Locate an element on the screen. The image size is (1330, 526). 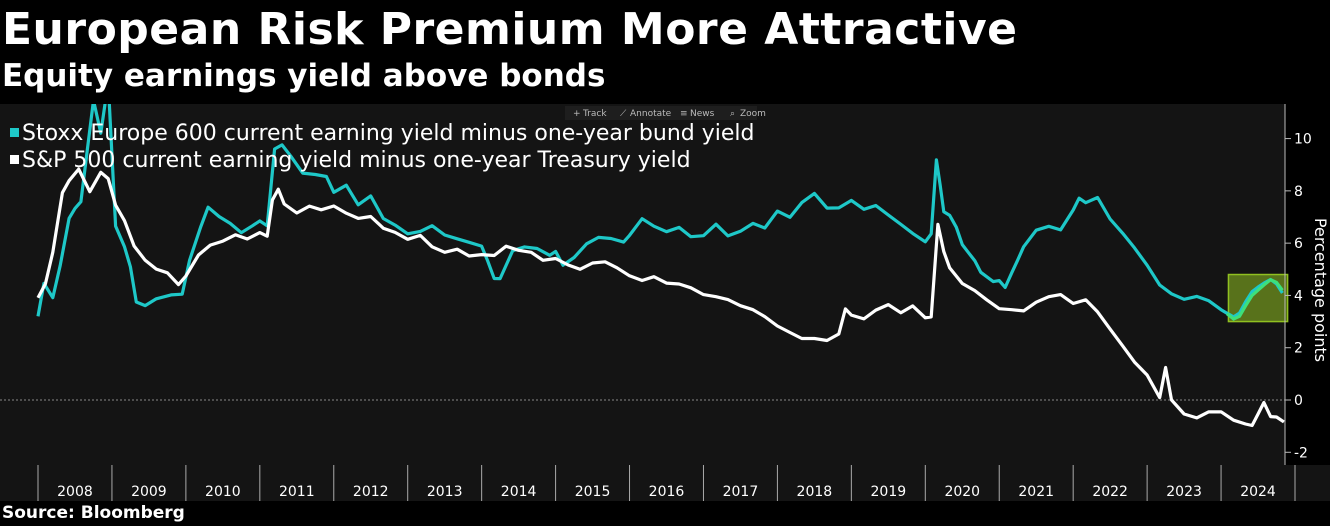
chart-toolbar: + Track ⟋ Annotate ≡ News ⌕ Zoom is located at coordinates (665, 113).